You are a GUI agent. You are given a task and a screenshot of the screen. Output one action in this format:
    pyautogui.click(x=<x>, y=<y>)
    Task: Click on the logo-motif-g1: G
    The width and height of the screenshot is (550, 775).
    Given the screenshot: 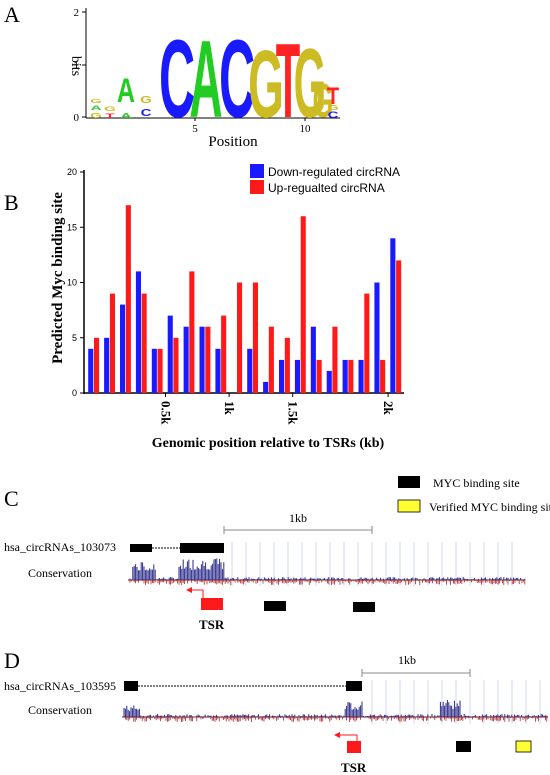 What is the action you would take?
    pyautogui.click(x=266, y=83)
    